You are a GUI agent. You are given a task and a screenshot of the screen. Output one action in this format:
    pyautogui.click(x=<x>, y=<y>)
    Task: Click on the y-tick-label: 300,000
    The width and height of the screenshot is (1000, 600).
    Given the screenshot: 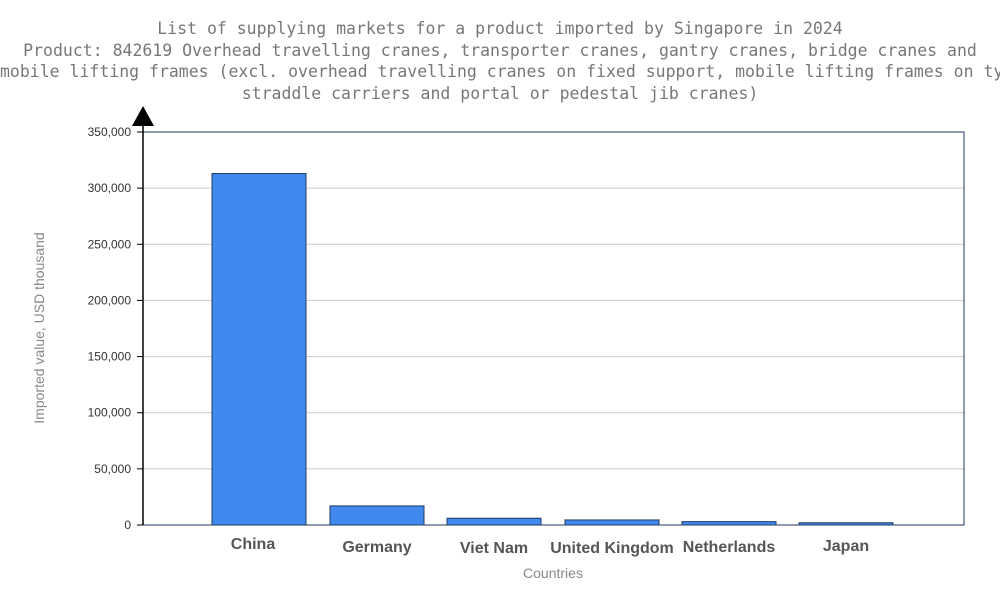 What is the action you would take?
    pyautogui.click(x=110, y=188)
    